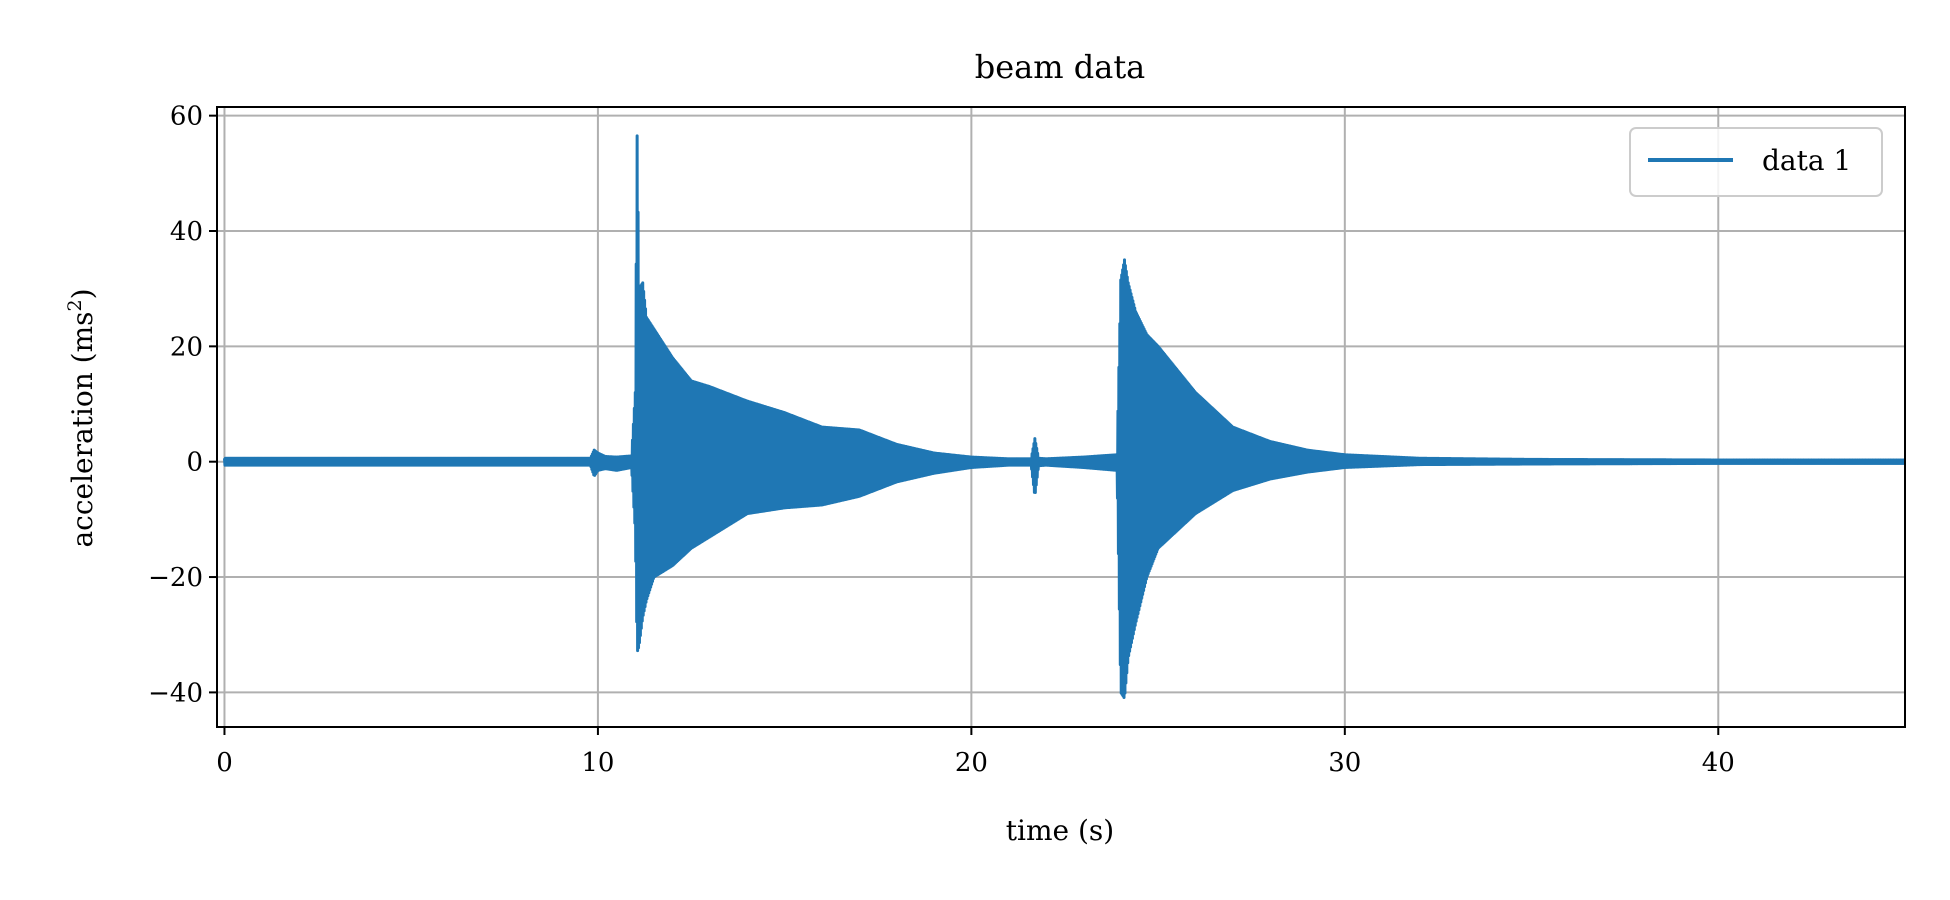  I want to click on y-tick-label: 40, so click(186, 232).